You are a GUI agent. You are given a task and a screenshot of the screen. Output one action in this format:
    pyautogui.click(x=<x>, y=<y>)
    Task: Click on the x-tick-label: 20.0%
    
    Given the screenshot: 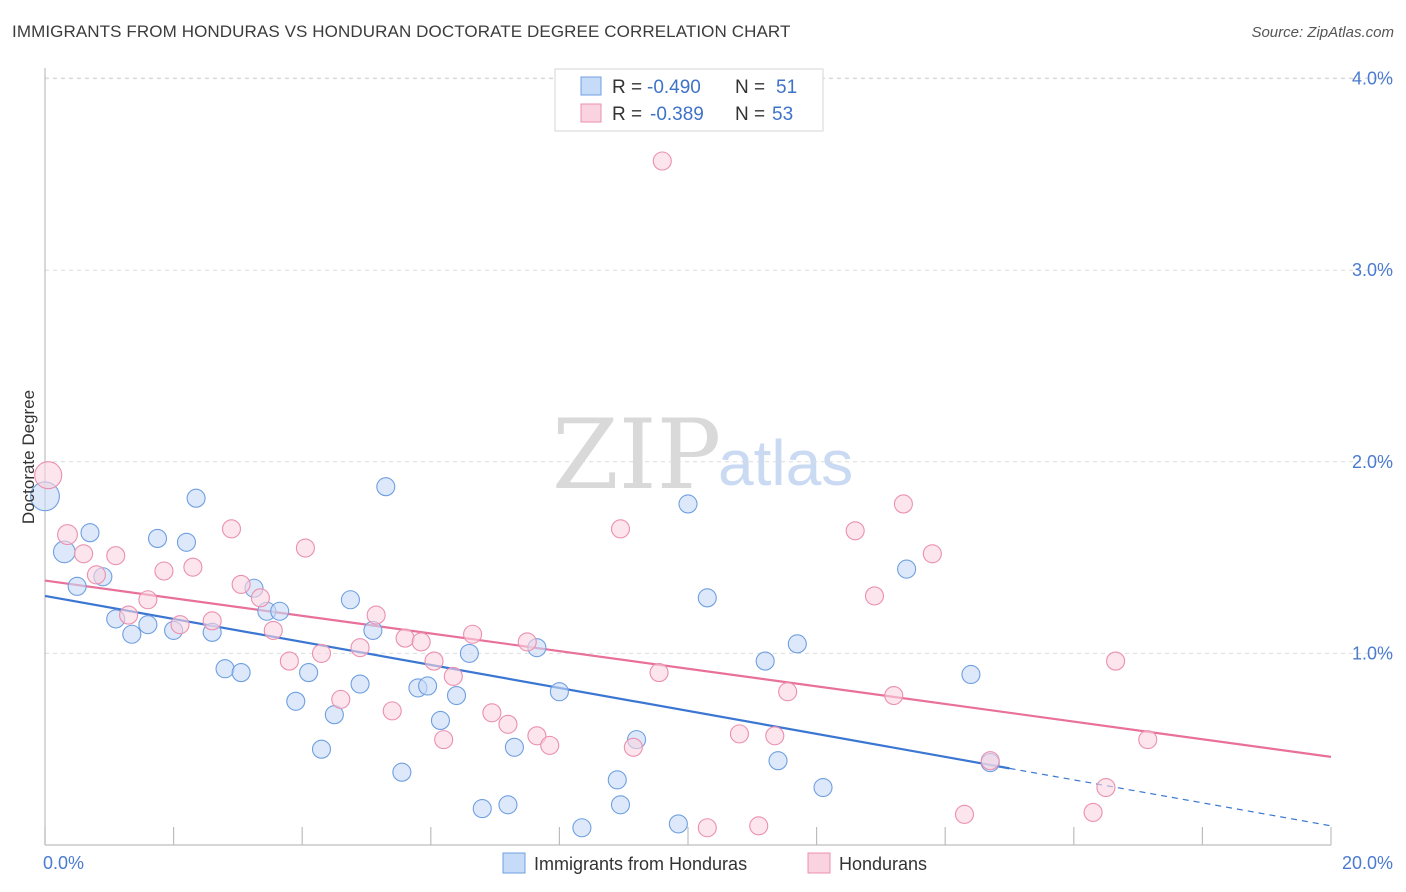 What is the action you would take?
    pyautogui.click(x=1367, y=863)
    